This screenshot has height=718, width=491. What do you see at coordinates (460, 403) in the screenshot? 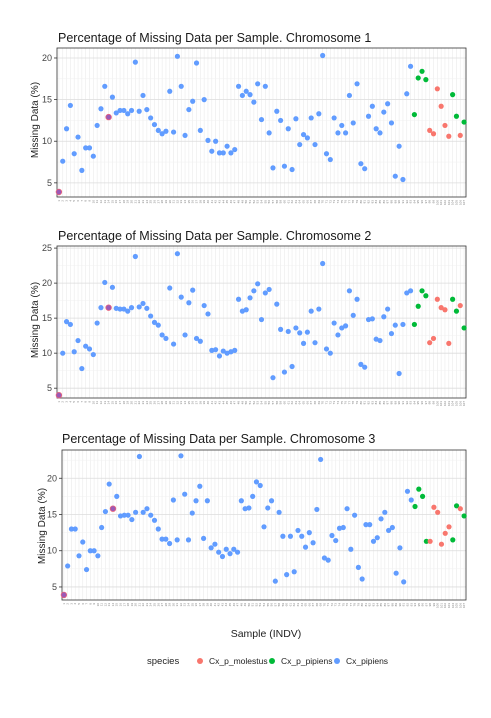
I see `x-tick-label: 106` at bounding box center [460, 403].